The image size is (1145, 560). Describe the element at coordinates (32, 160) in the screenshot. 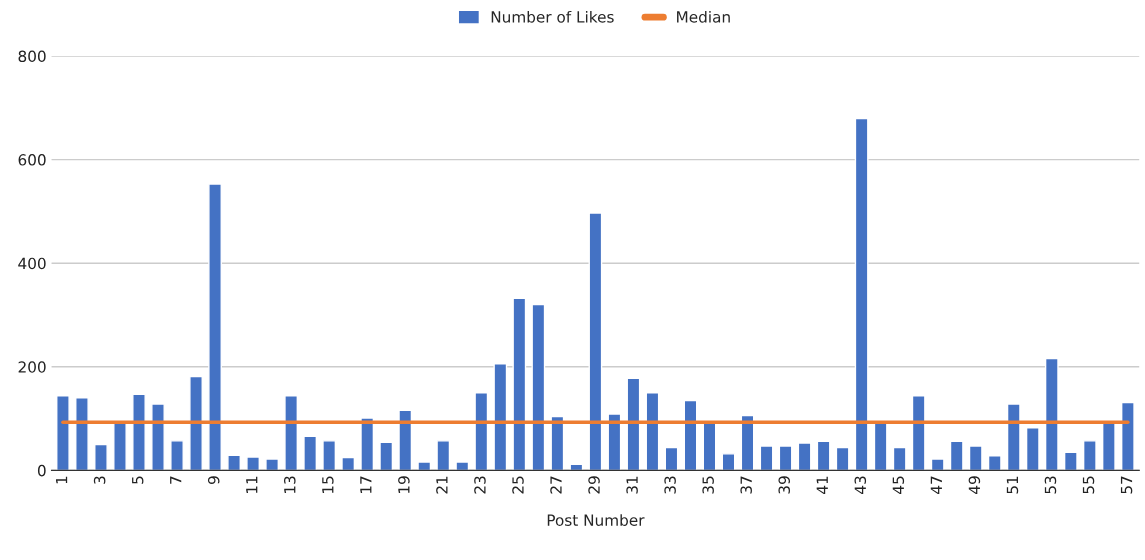

I see `y-tick-label: 600` at that location.